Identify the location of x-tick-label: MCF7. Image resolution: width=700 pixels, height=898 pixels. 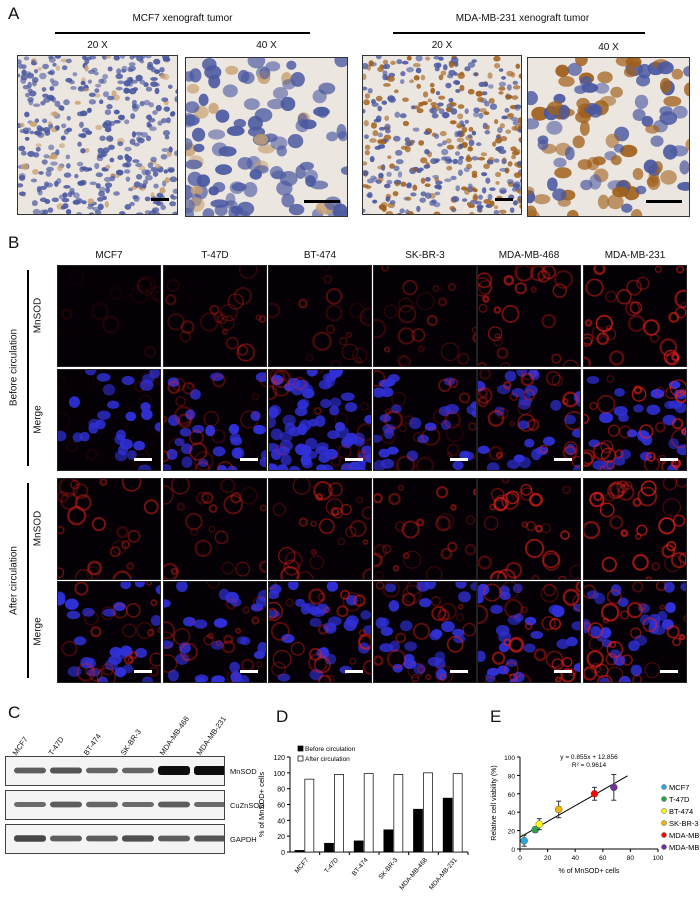
(302, 865).